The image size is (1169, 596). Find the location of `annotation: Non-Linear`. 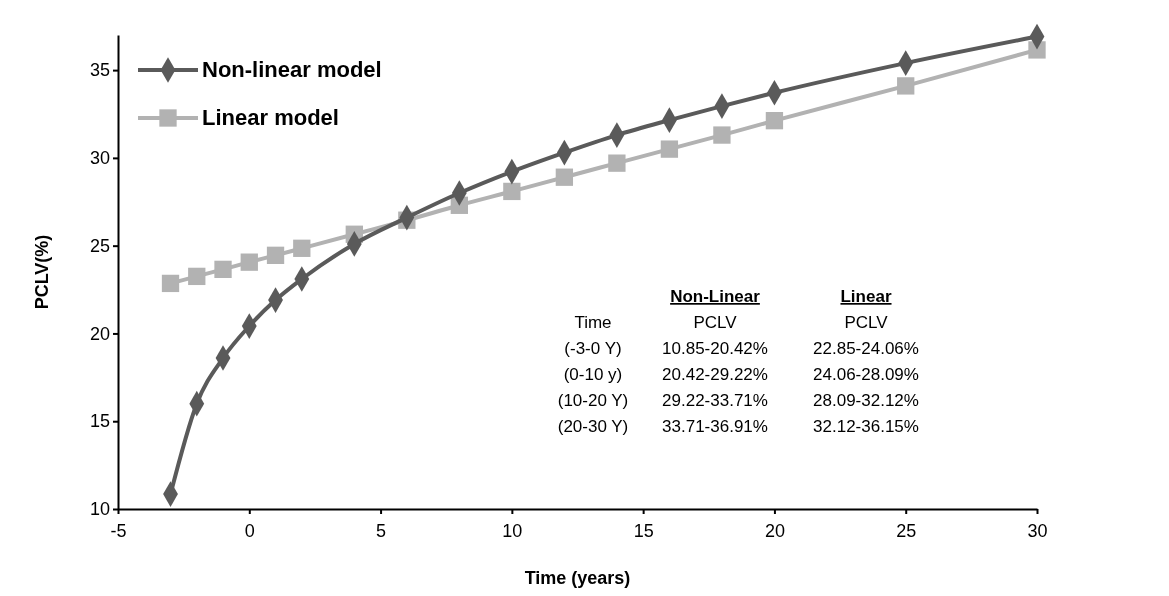

annotation: Non-Linear is located at coordinates (715, 296).